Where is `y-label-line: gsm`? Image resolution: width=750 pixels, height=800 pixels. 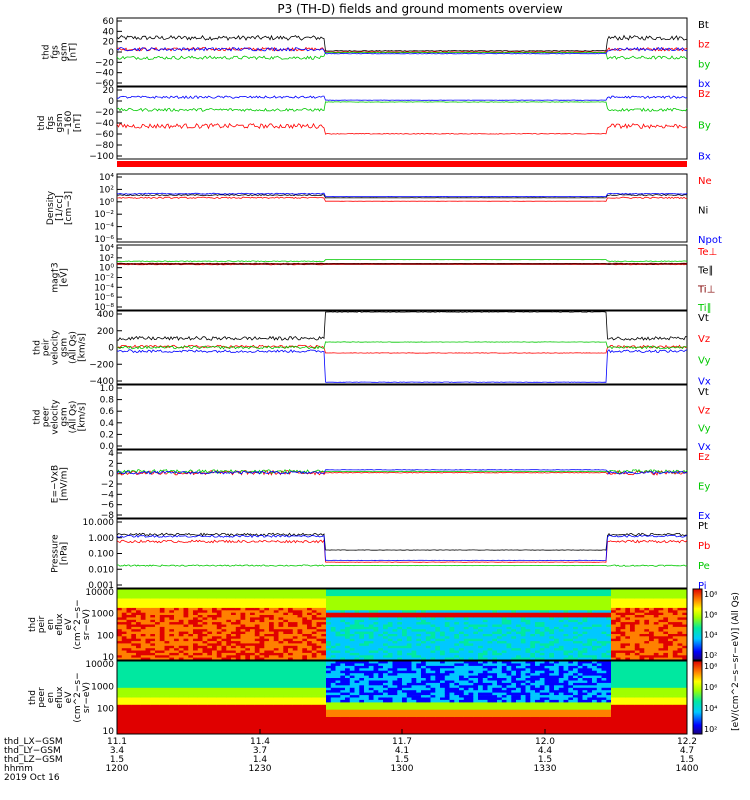 y-label-line: gsm is located at coordinates (65, 416).